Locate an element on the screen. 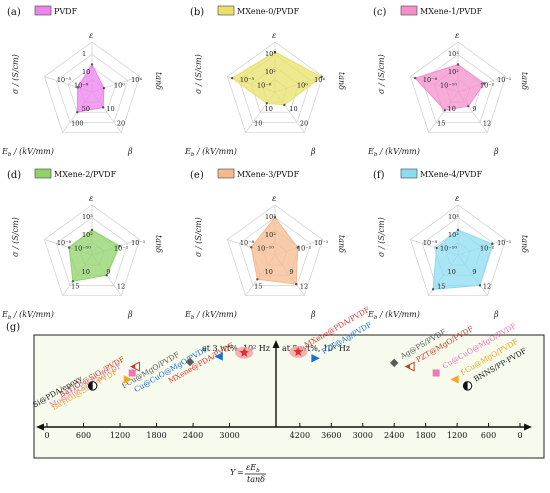  xlabel-y: Y is located at coordinates (233, 472).